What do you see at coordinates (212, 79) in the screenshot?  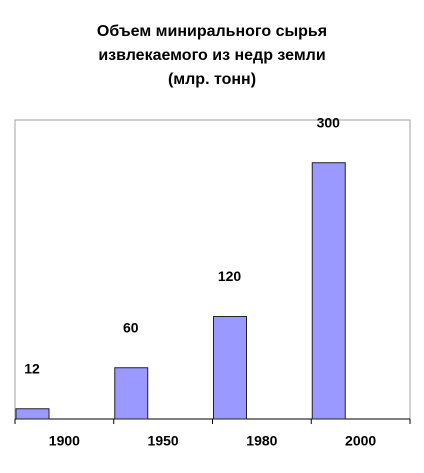 I see `chart-title: (млр. тонн)` at bounding box center [212, 79].